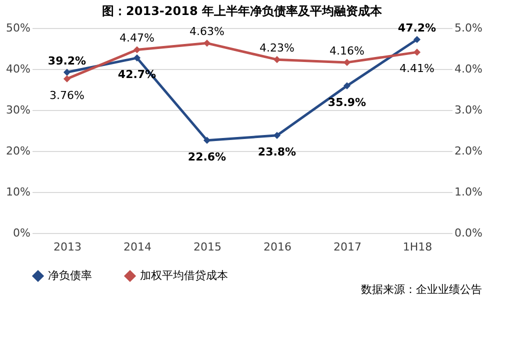 The width and height of the screenshot is (523, 344). What do you see at coordinates (417, 69) in the screenshot?
I see `data-label: 4.41%` at bounding box center [417, 69].